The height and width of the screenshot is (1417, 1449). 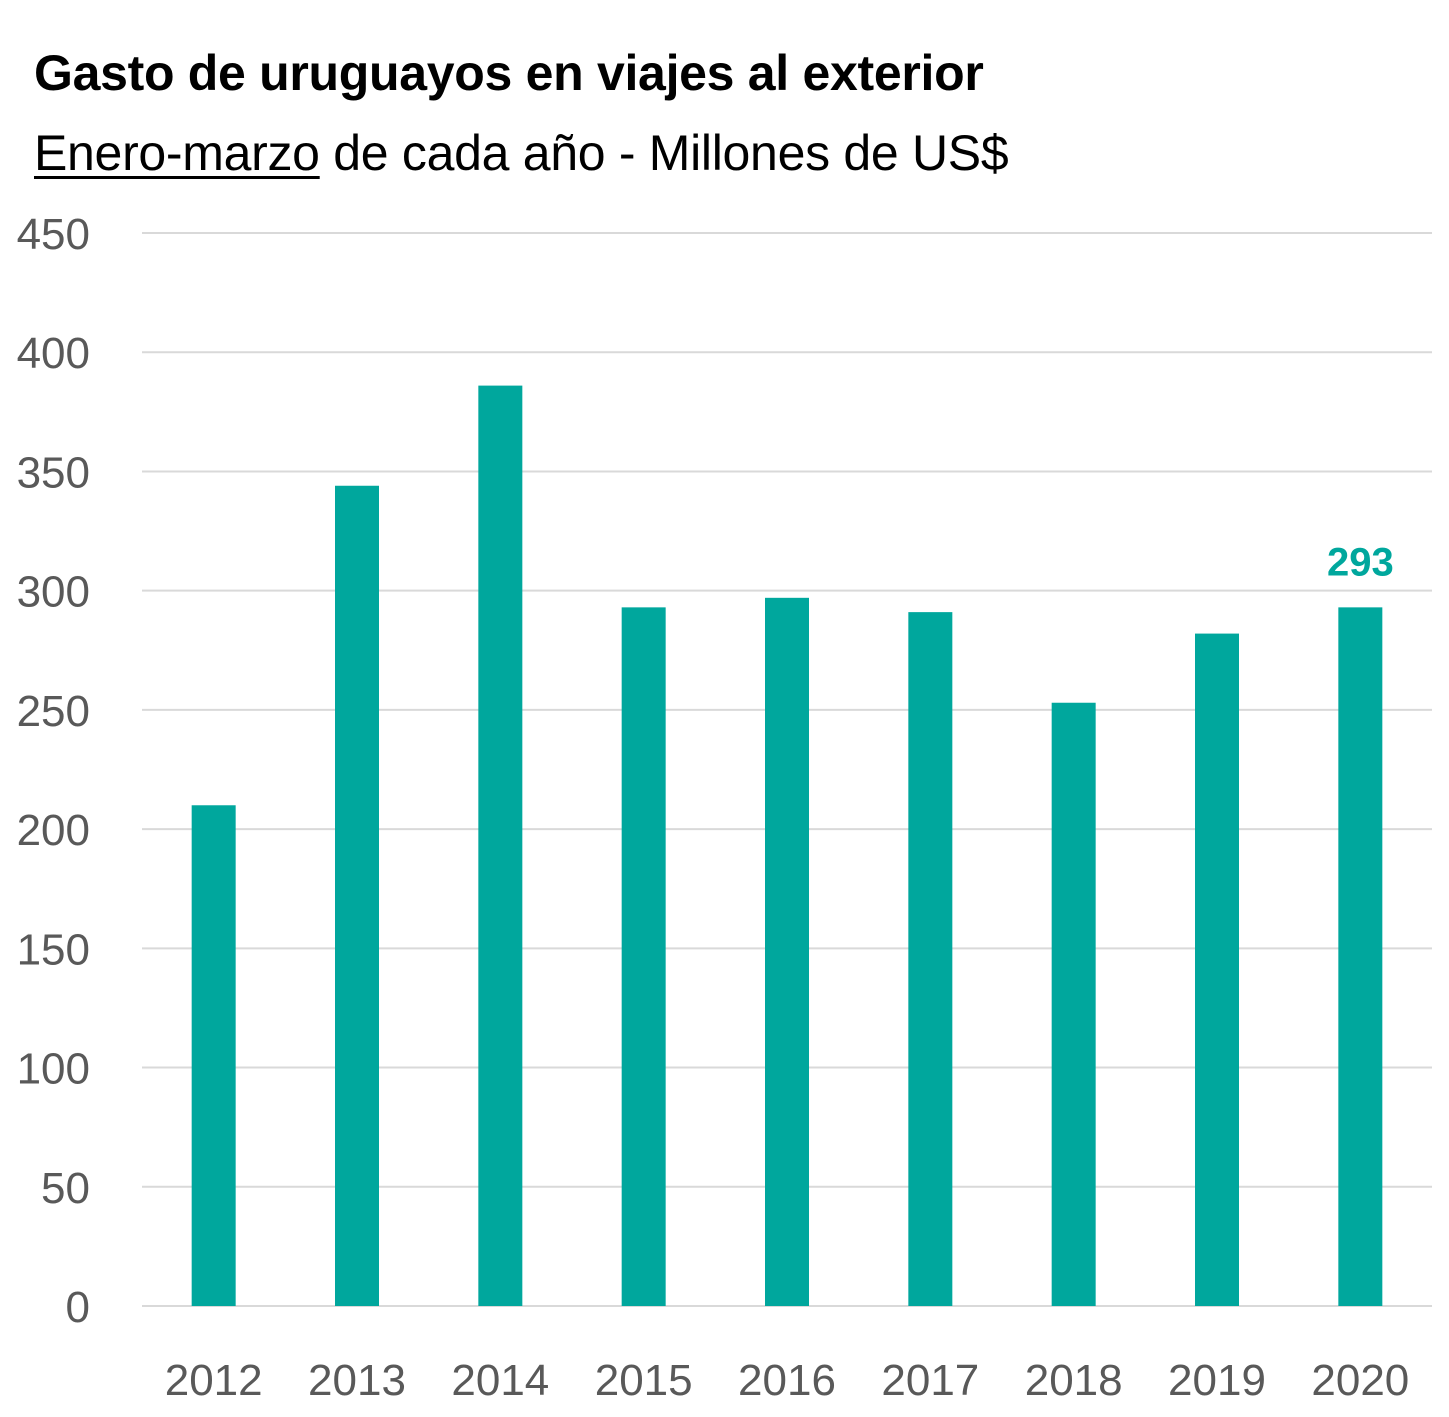 I want to click on x-tick-label: 2014, so click(x=500, y=1380).